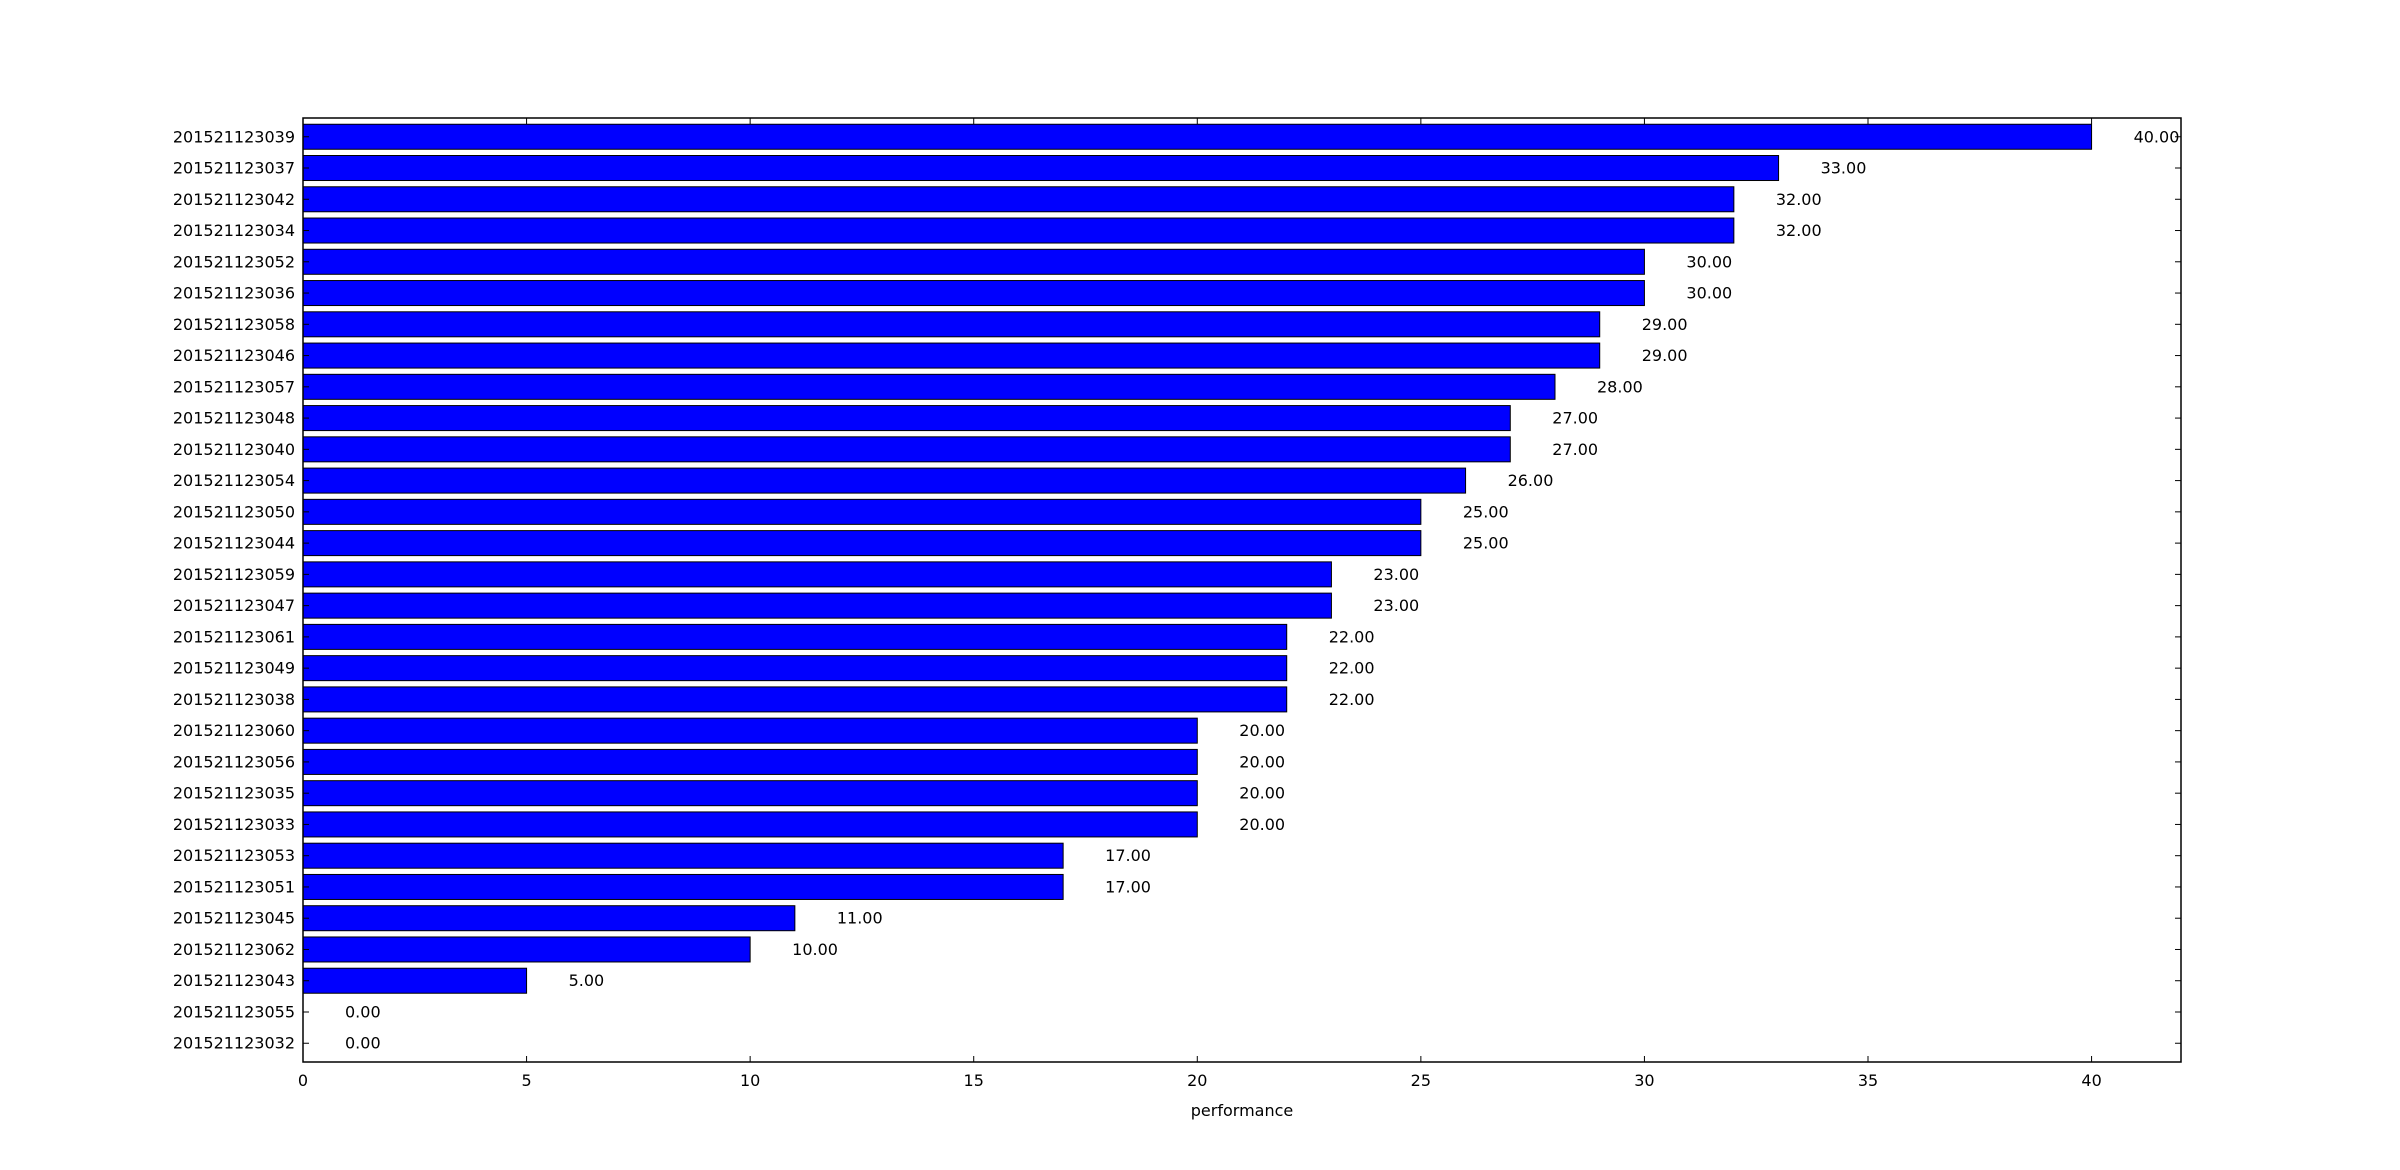 The height and width of the screenshot is (1170, 2400). I want to click on category-label: 201521123036, so click(234, 293).